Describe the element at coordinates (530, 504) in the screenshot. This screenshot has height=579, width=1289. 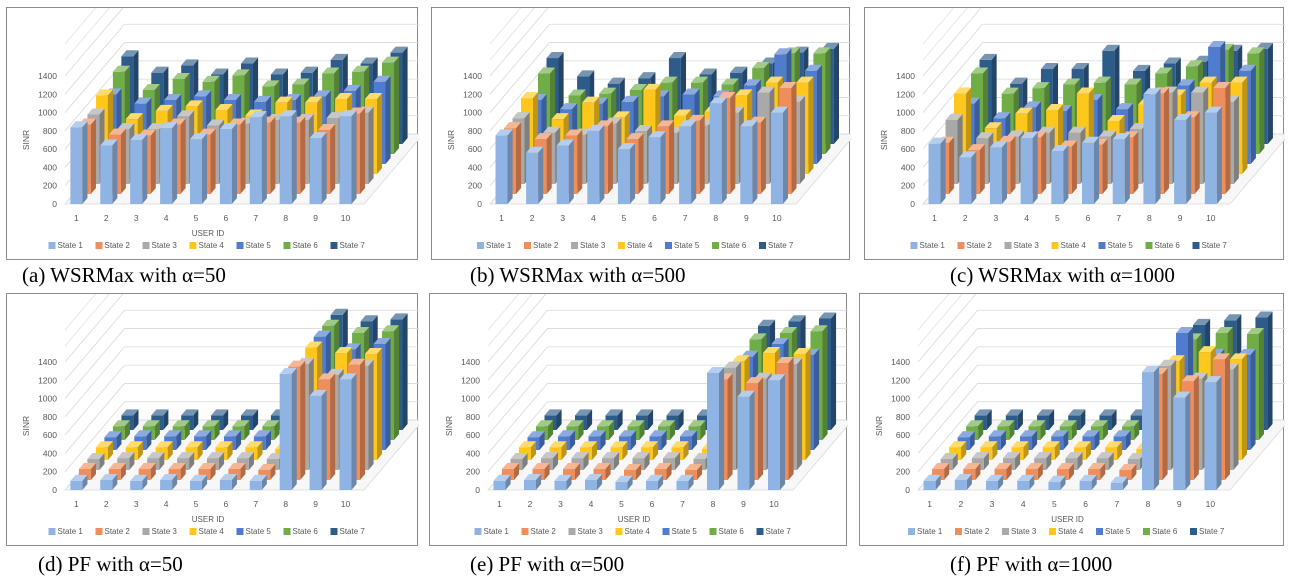
I see `x-tick-label: 2` at that location.